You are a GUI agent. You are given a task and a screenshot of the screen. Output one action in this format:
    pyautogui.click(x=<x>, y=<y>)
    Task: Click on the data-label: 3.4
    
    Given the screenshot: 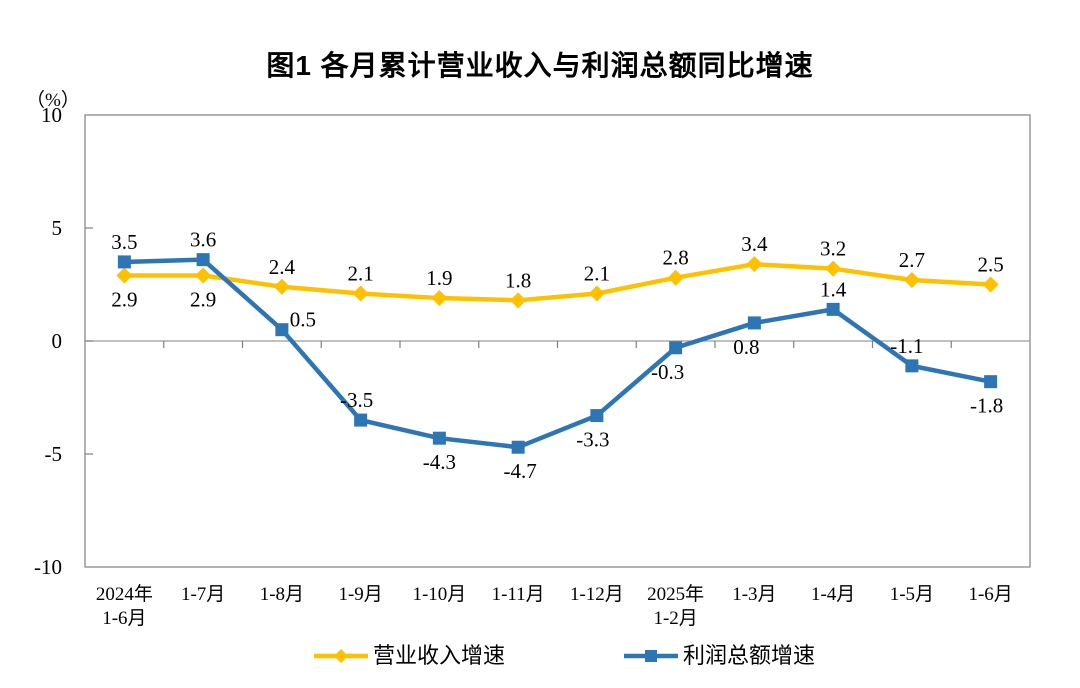 What is the action you would take?
    pyautogui.click(x=754, y=244)
    